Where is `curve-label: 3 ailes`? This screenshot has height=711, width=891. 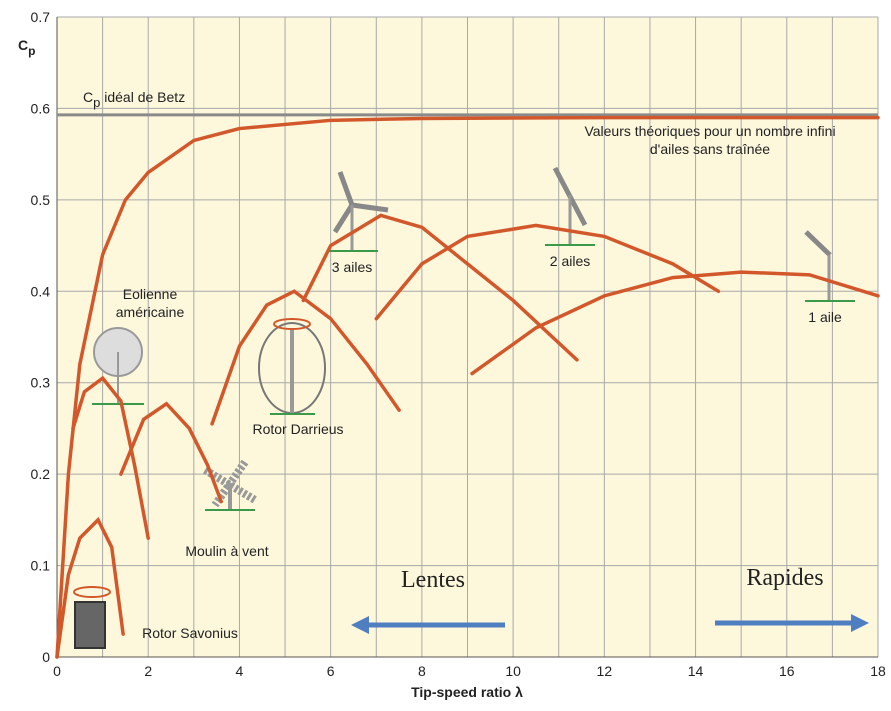
curve-label: 3 ailes is located at coordinates (352, 267).